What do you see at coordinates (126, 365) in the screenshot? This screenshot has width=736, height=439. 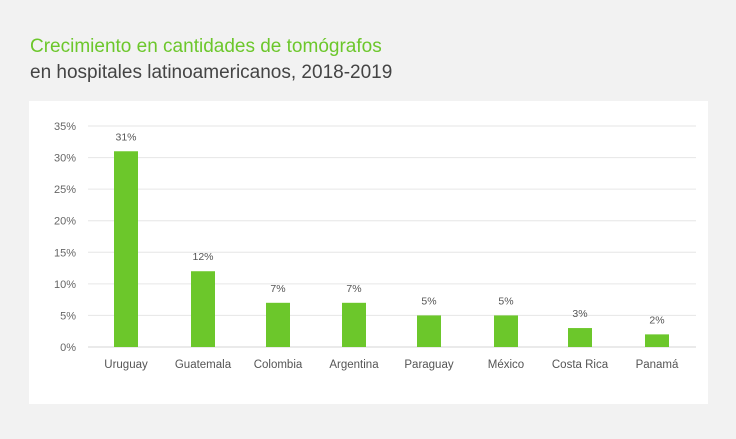 I see `x-tick-label: Uruguay` at bounding box center [126, 365].